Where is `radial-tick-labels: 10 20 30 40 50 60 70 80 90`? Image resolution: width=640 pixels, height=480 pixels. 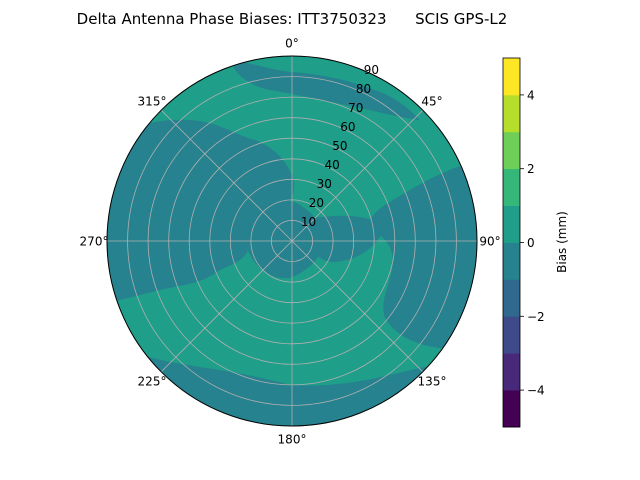 radial-tick-labels: 10 20 30 40 50 60 70 80 90 is located at coordinates (340, 146).